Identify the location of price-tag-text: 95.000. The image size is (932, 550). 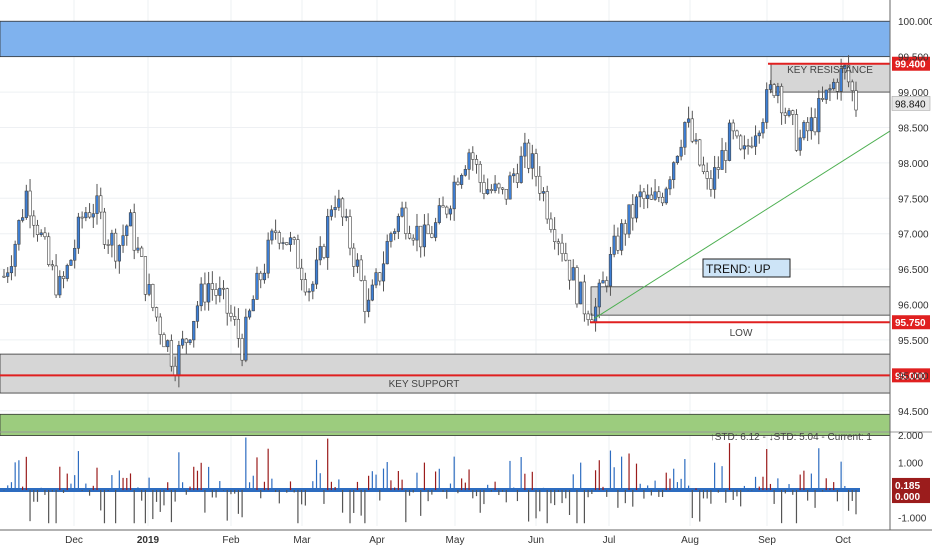
(910, 376).